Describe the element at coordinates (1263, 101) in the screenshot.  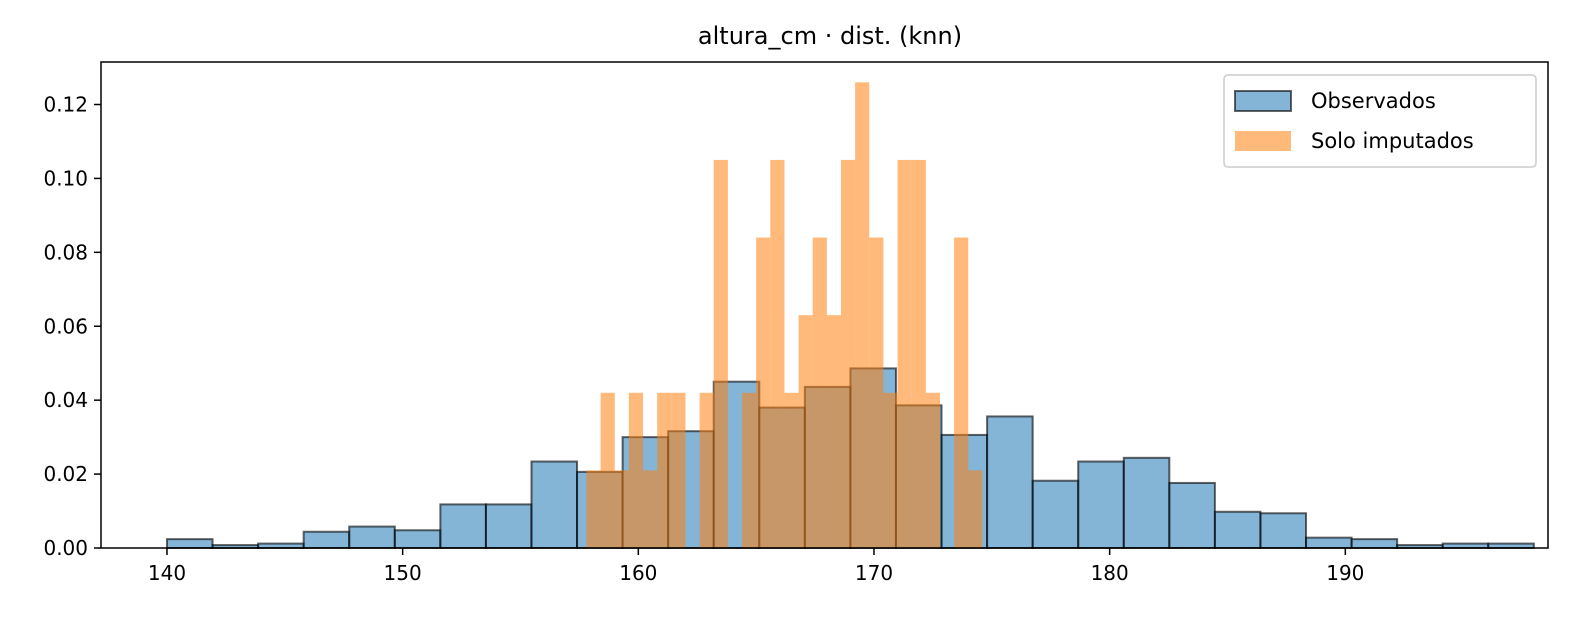
I see `legend-swatch-observados` at that location.